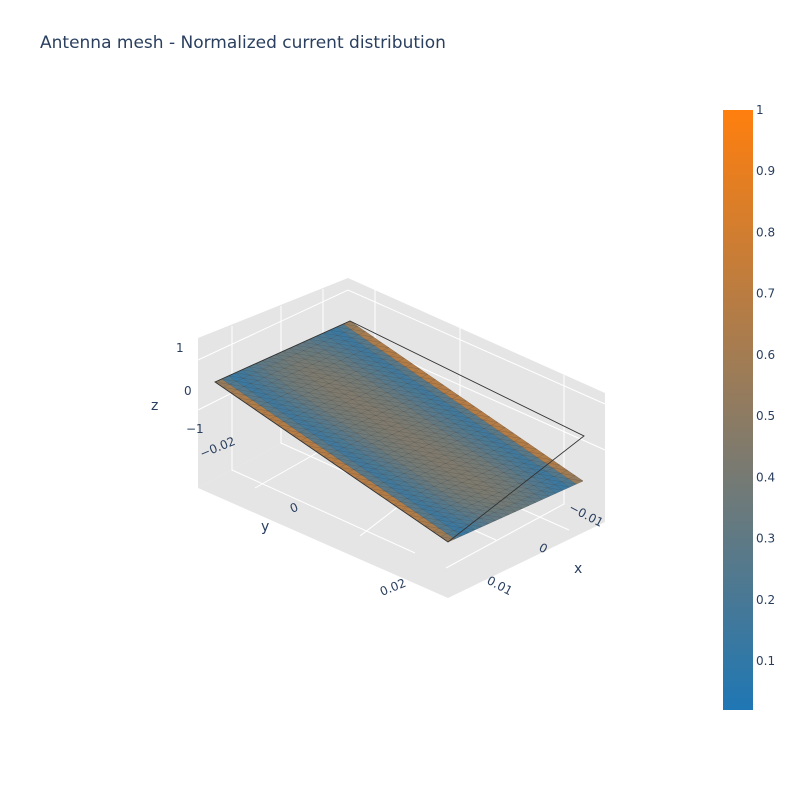 The width and height of the screenshot is (800, 800). Describe the element at coordinates (738, 410) in the screenshot. I see `colorbar` at that location.